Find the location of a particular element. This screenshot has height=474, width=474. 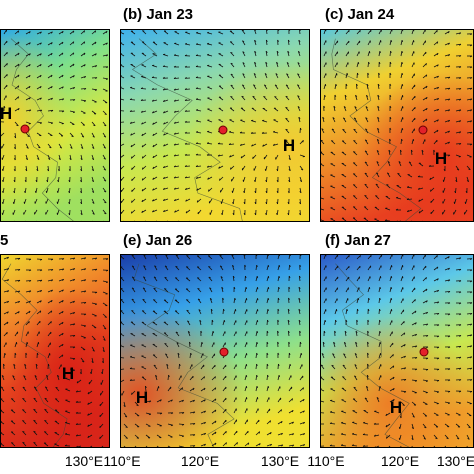

panel-label-f: (f) Jan 27 is located at coordinates (358, 240).